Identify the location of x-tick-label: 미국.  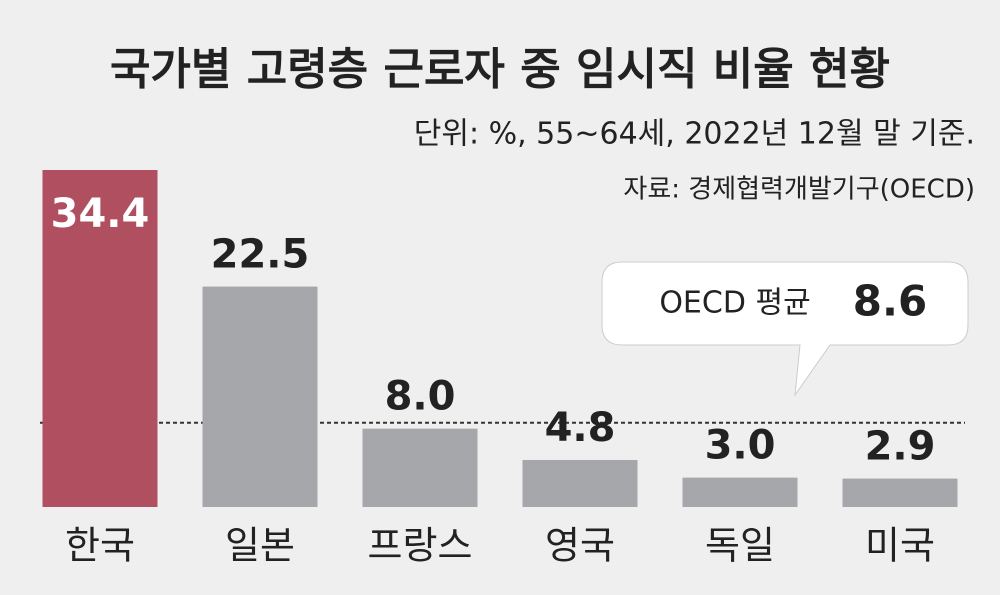
(900, 546).